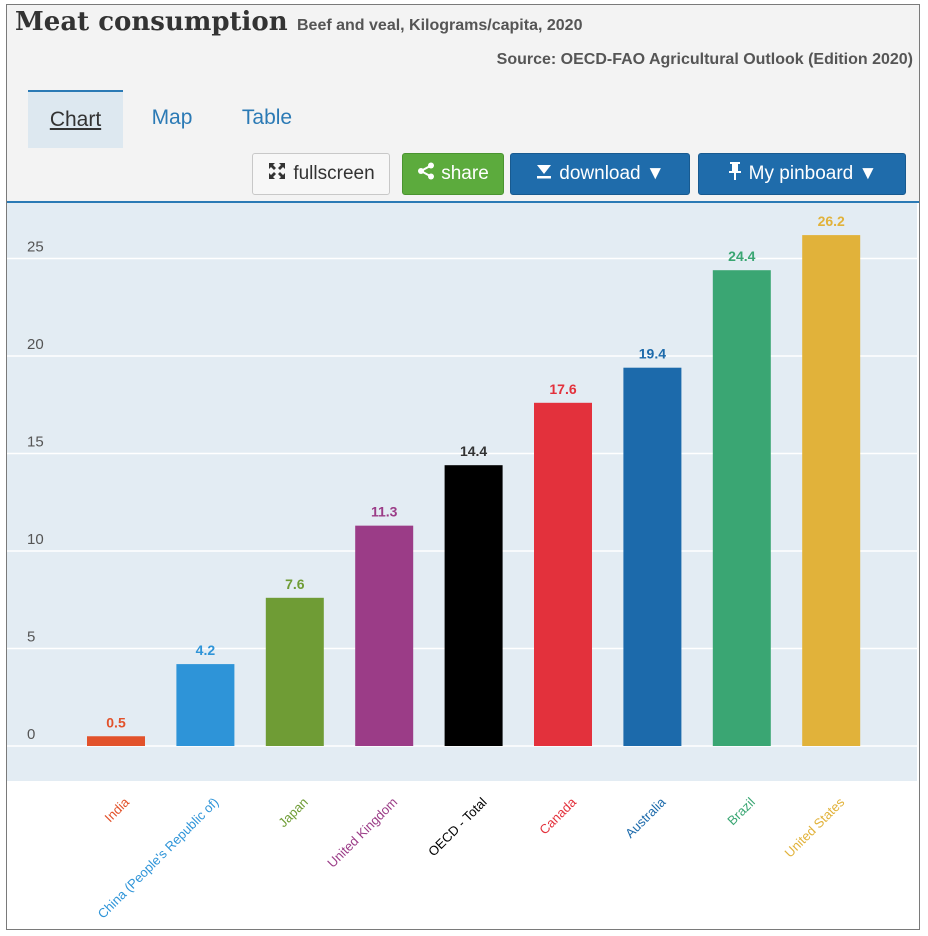  Describe the element at coordinates (116, 722) in the screenshot. I see `data-label: 0.5` at that location.